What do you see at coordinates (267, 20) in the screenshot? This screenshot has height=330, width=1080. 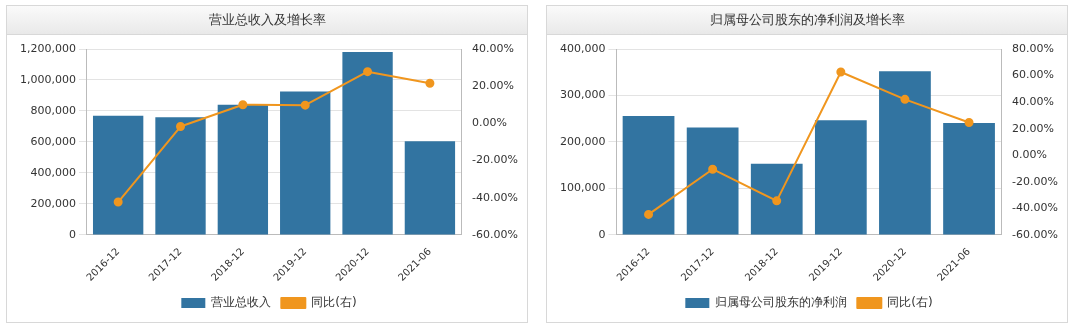 I see `chart-title: 营业总收入及增长率` at bounding box center [267, 20].